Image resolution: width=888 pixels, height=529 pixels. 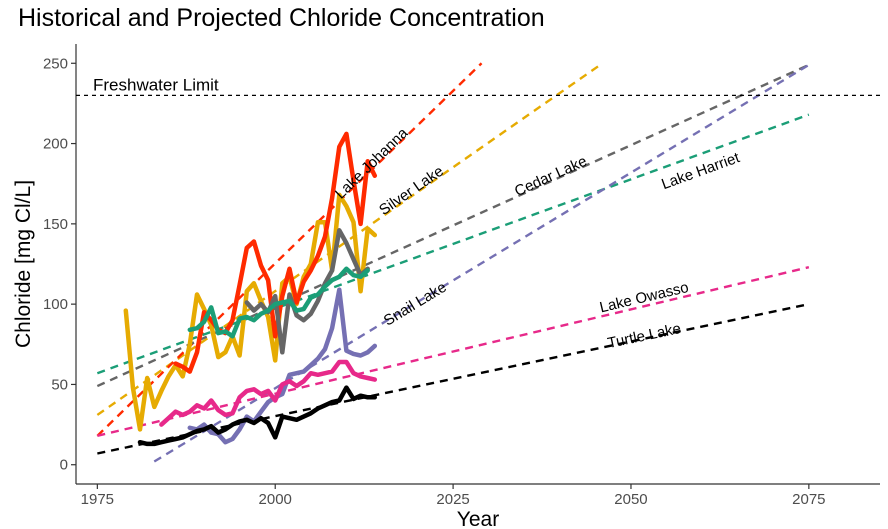 What do you see at coordinates (275, 499) in the screenshot?
I see `x-tick-label: 2000` at bounding box center [275, 499].